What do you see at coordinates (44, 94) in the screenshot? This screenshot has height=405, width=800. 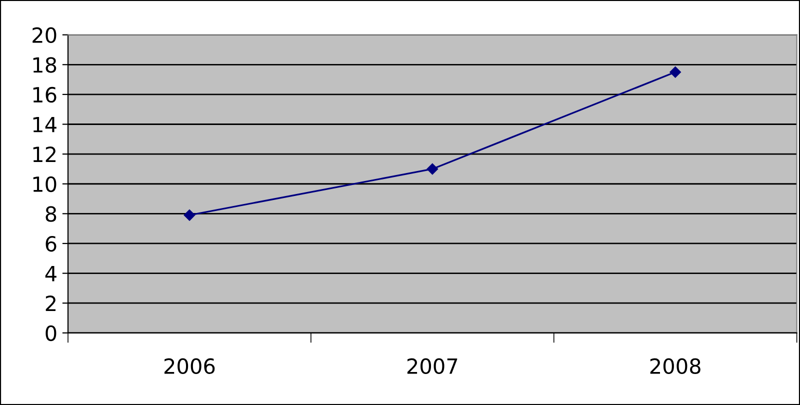 I see `y-tick-label: 16` at bounding box center [44, 94].